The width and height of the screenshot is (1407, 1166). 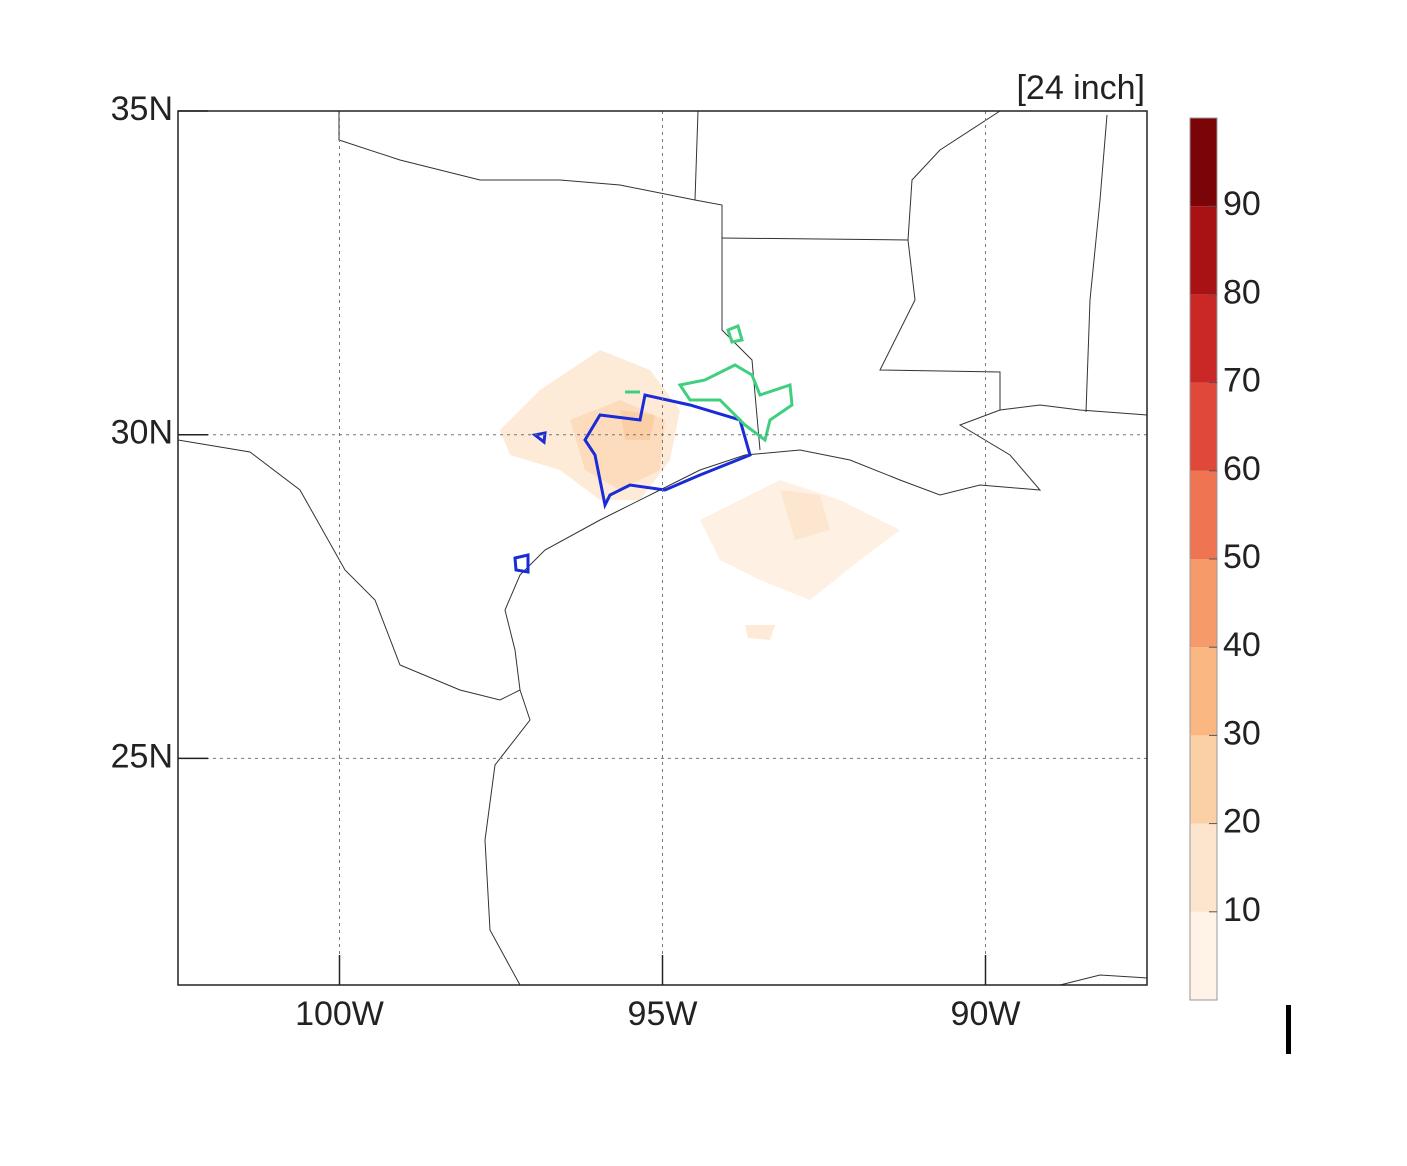 What do you see at coordinates (339, 1014) in the screenshot?
I see `x-tick-label: 100W` at bounding box center [339, 1014].